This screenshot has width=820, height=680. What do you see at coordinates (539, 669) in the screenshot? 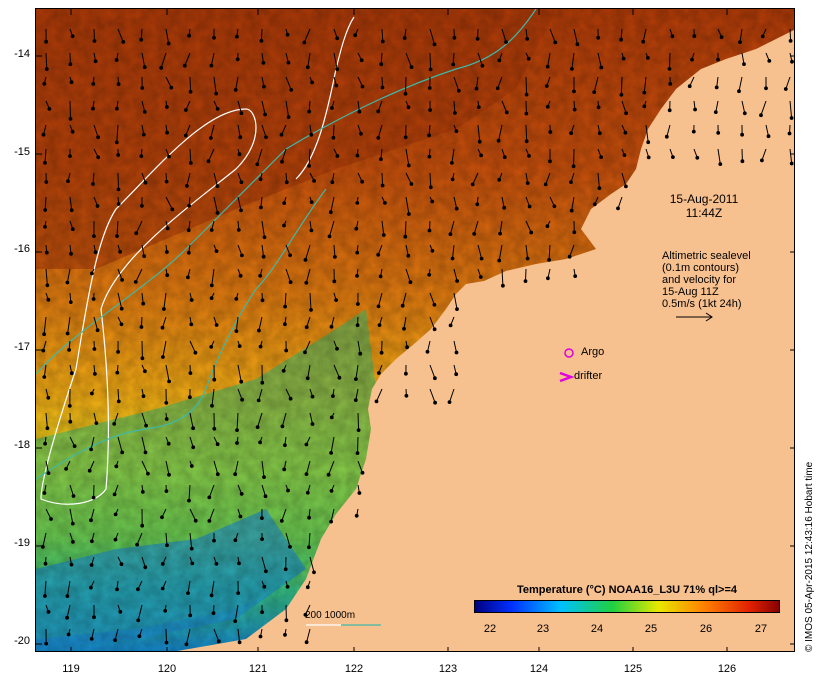
I see `lon-label-124: 124` at bounding box center [539, 669].